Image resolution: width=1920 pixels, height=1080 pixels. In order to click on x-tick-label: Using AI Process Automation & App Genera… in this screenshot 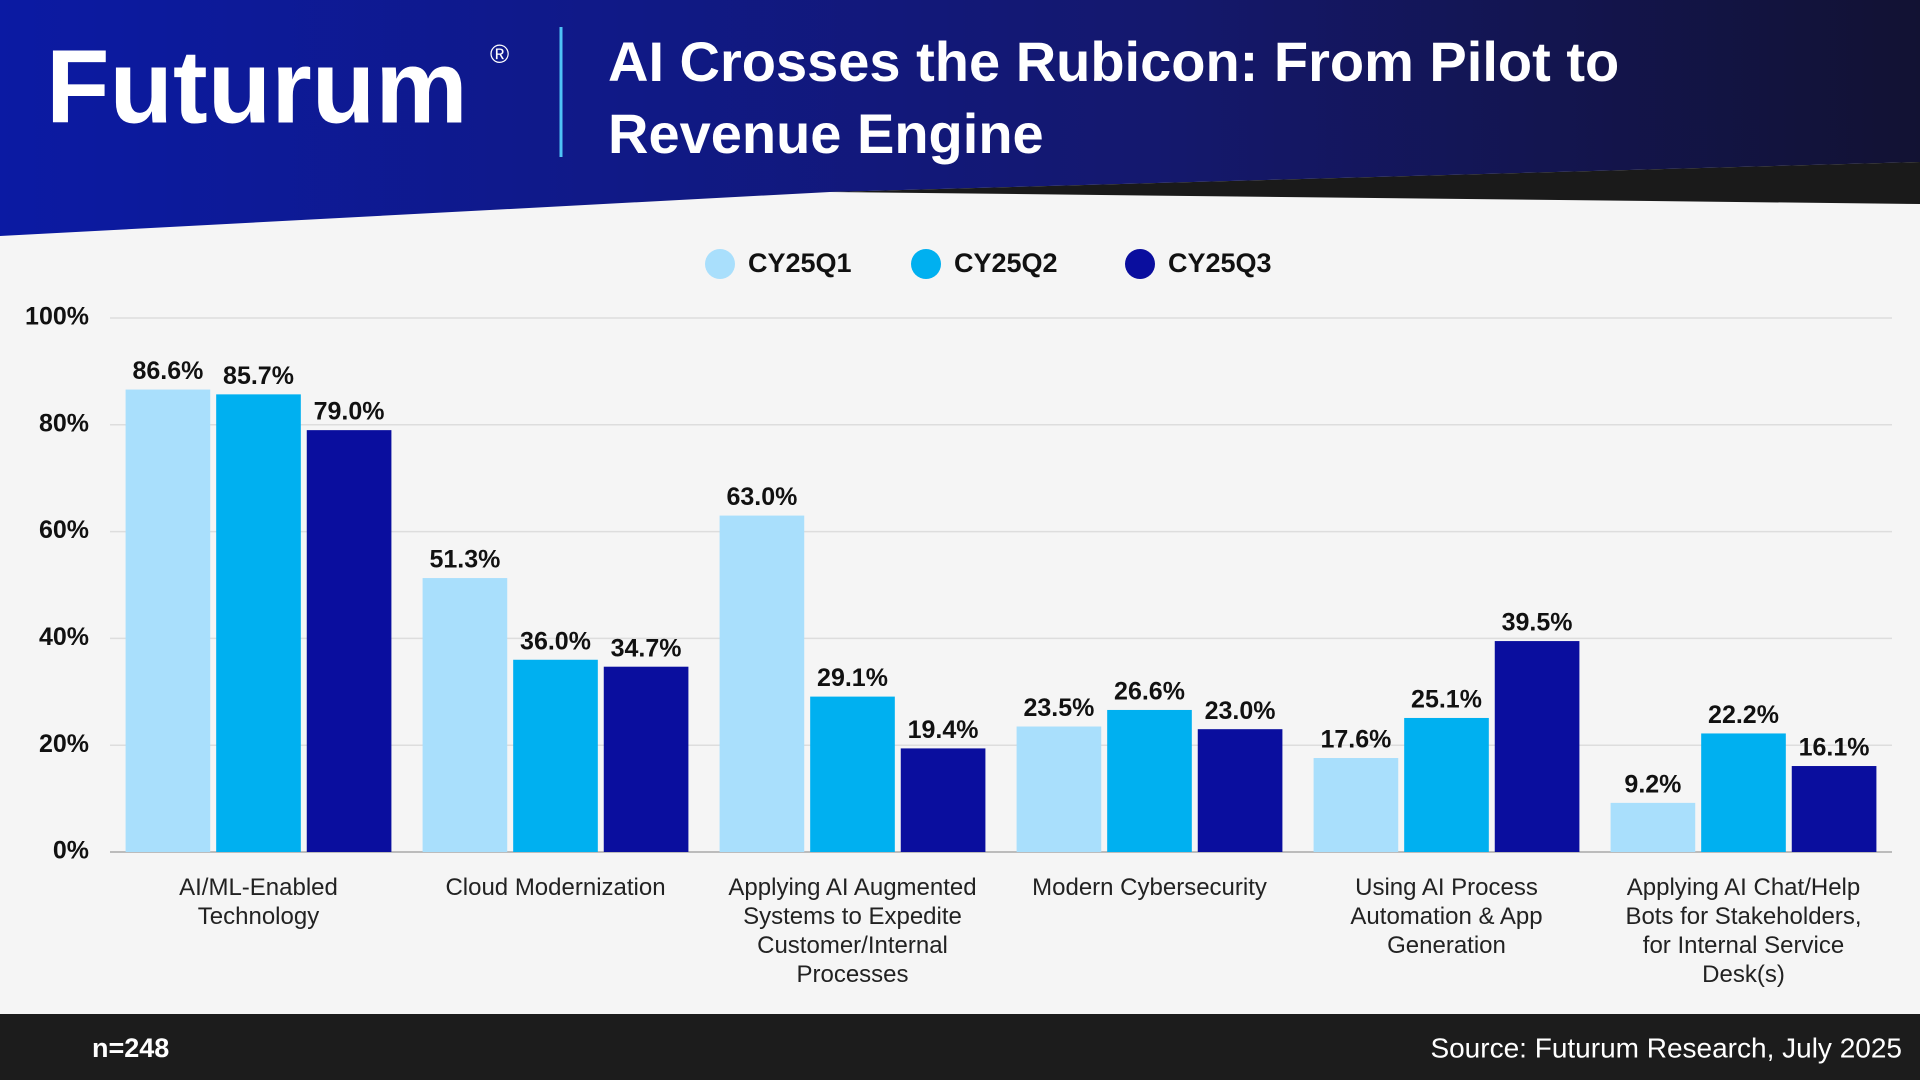, I will do `click(1446, 916)`.